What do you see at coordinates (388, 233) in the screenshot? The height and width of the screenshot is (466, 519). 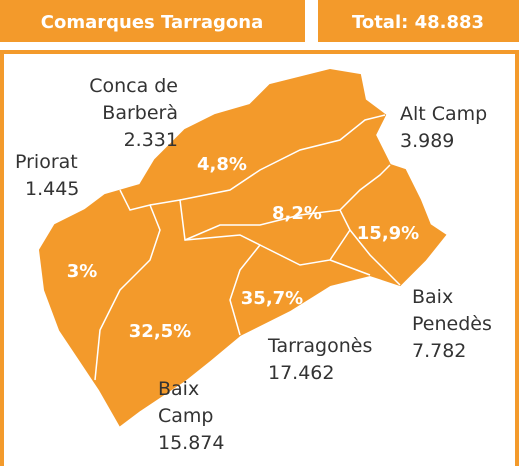 I see `region-percent: 15,9%` at bounding box center [388, 233].